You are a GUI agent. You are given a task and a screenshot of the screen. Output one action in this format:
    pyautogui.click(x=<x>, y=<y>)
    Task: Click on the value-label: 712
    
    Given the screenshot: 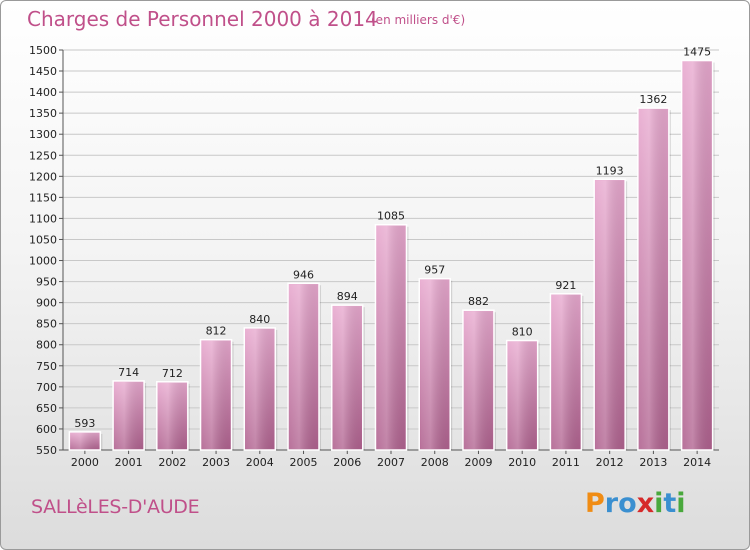 What is the action you would take?
    pyautogui.click(x=172, y=373)
    